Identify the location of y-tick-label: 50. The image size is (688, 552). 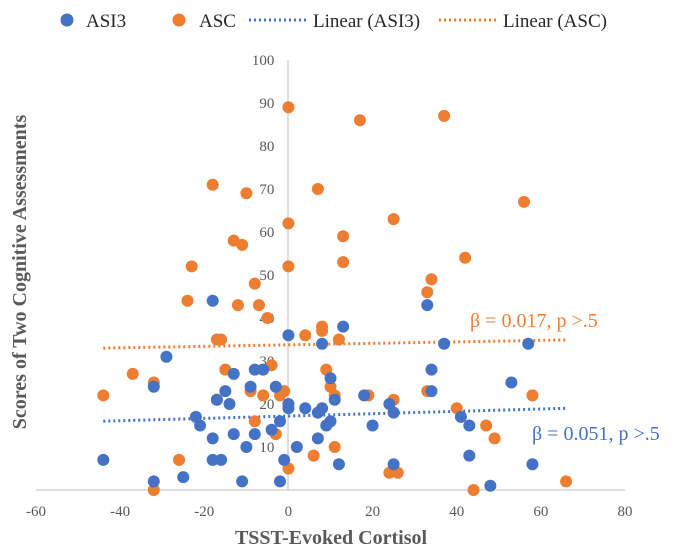
(266, 276).